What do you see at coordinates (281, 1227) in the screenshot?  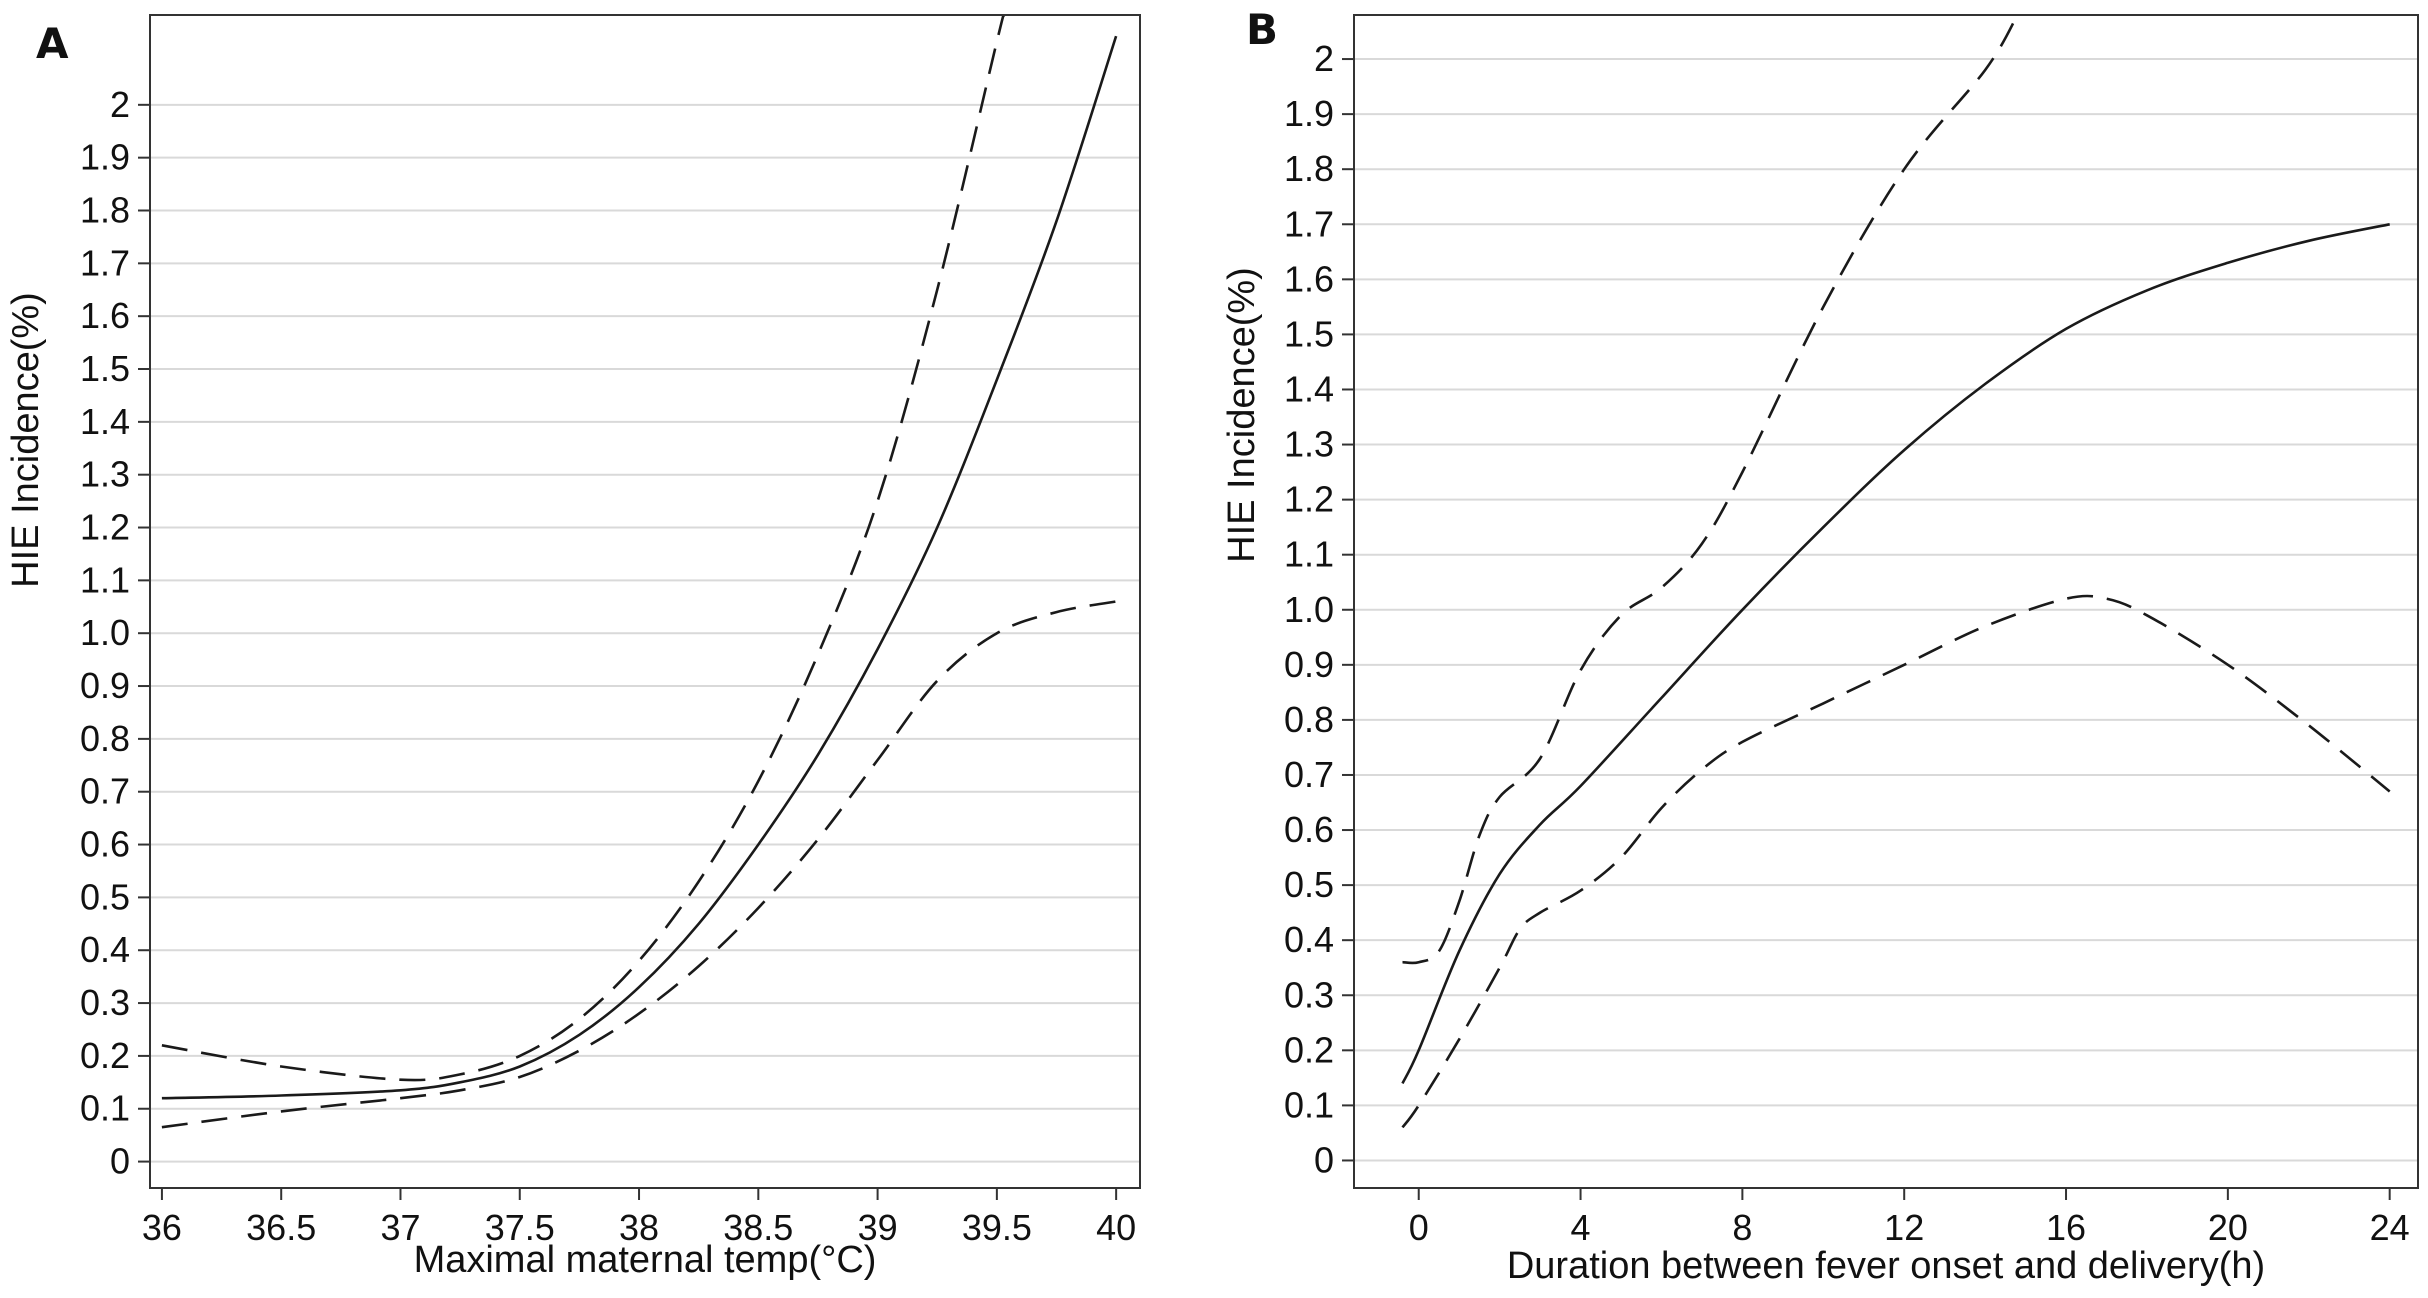 I see `x-tick-label: 36.5` at bounding box center [281, 1227].